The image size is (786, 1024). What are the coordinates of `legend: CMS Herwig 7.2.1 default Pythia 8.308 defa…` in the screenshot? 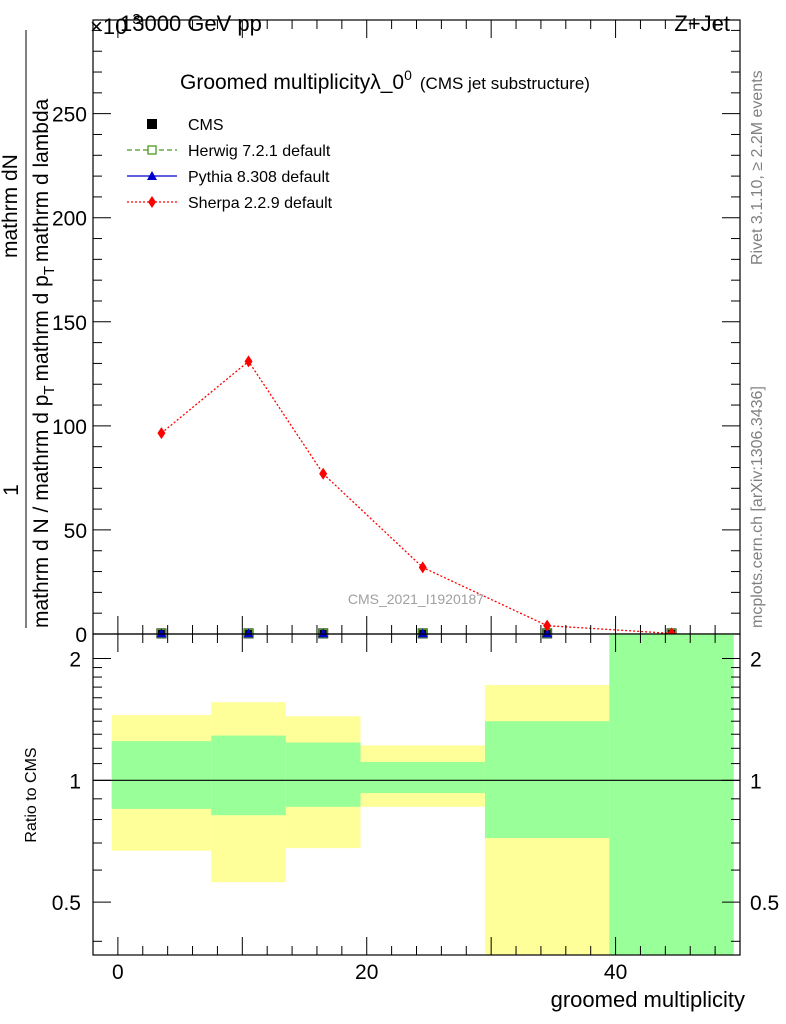 It's located at (230, 164).